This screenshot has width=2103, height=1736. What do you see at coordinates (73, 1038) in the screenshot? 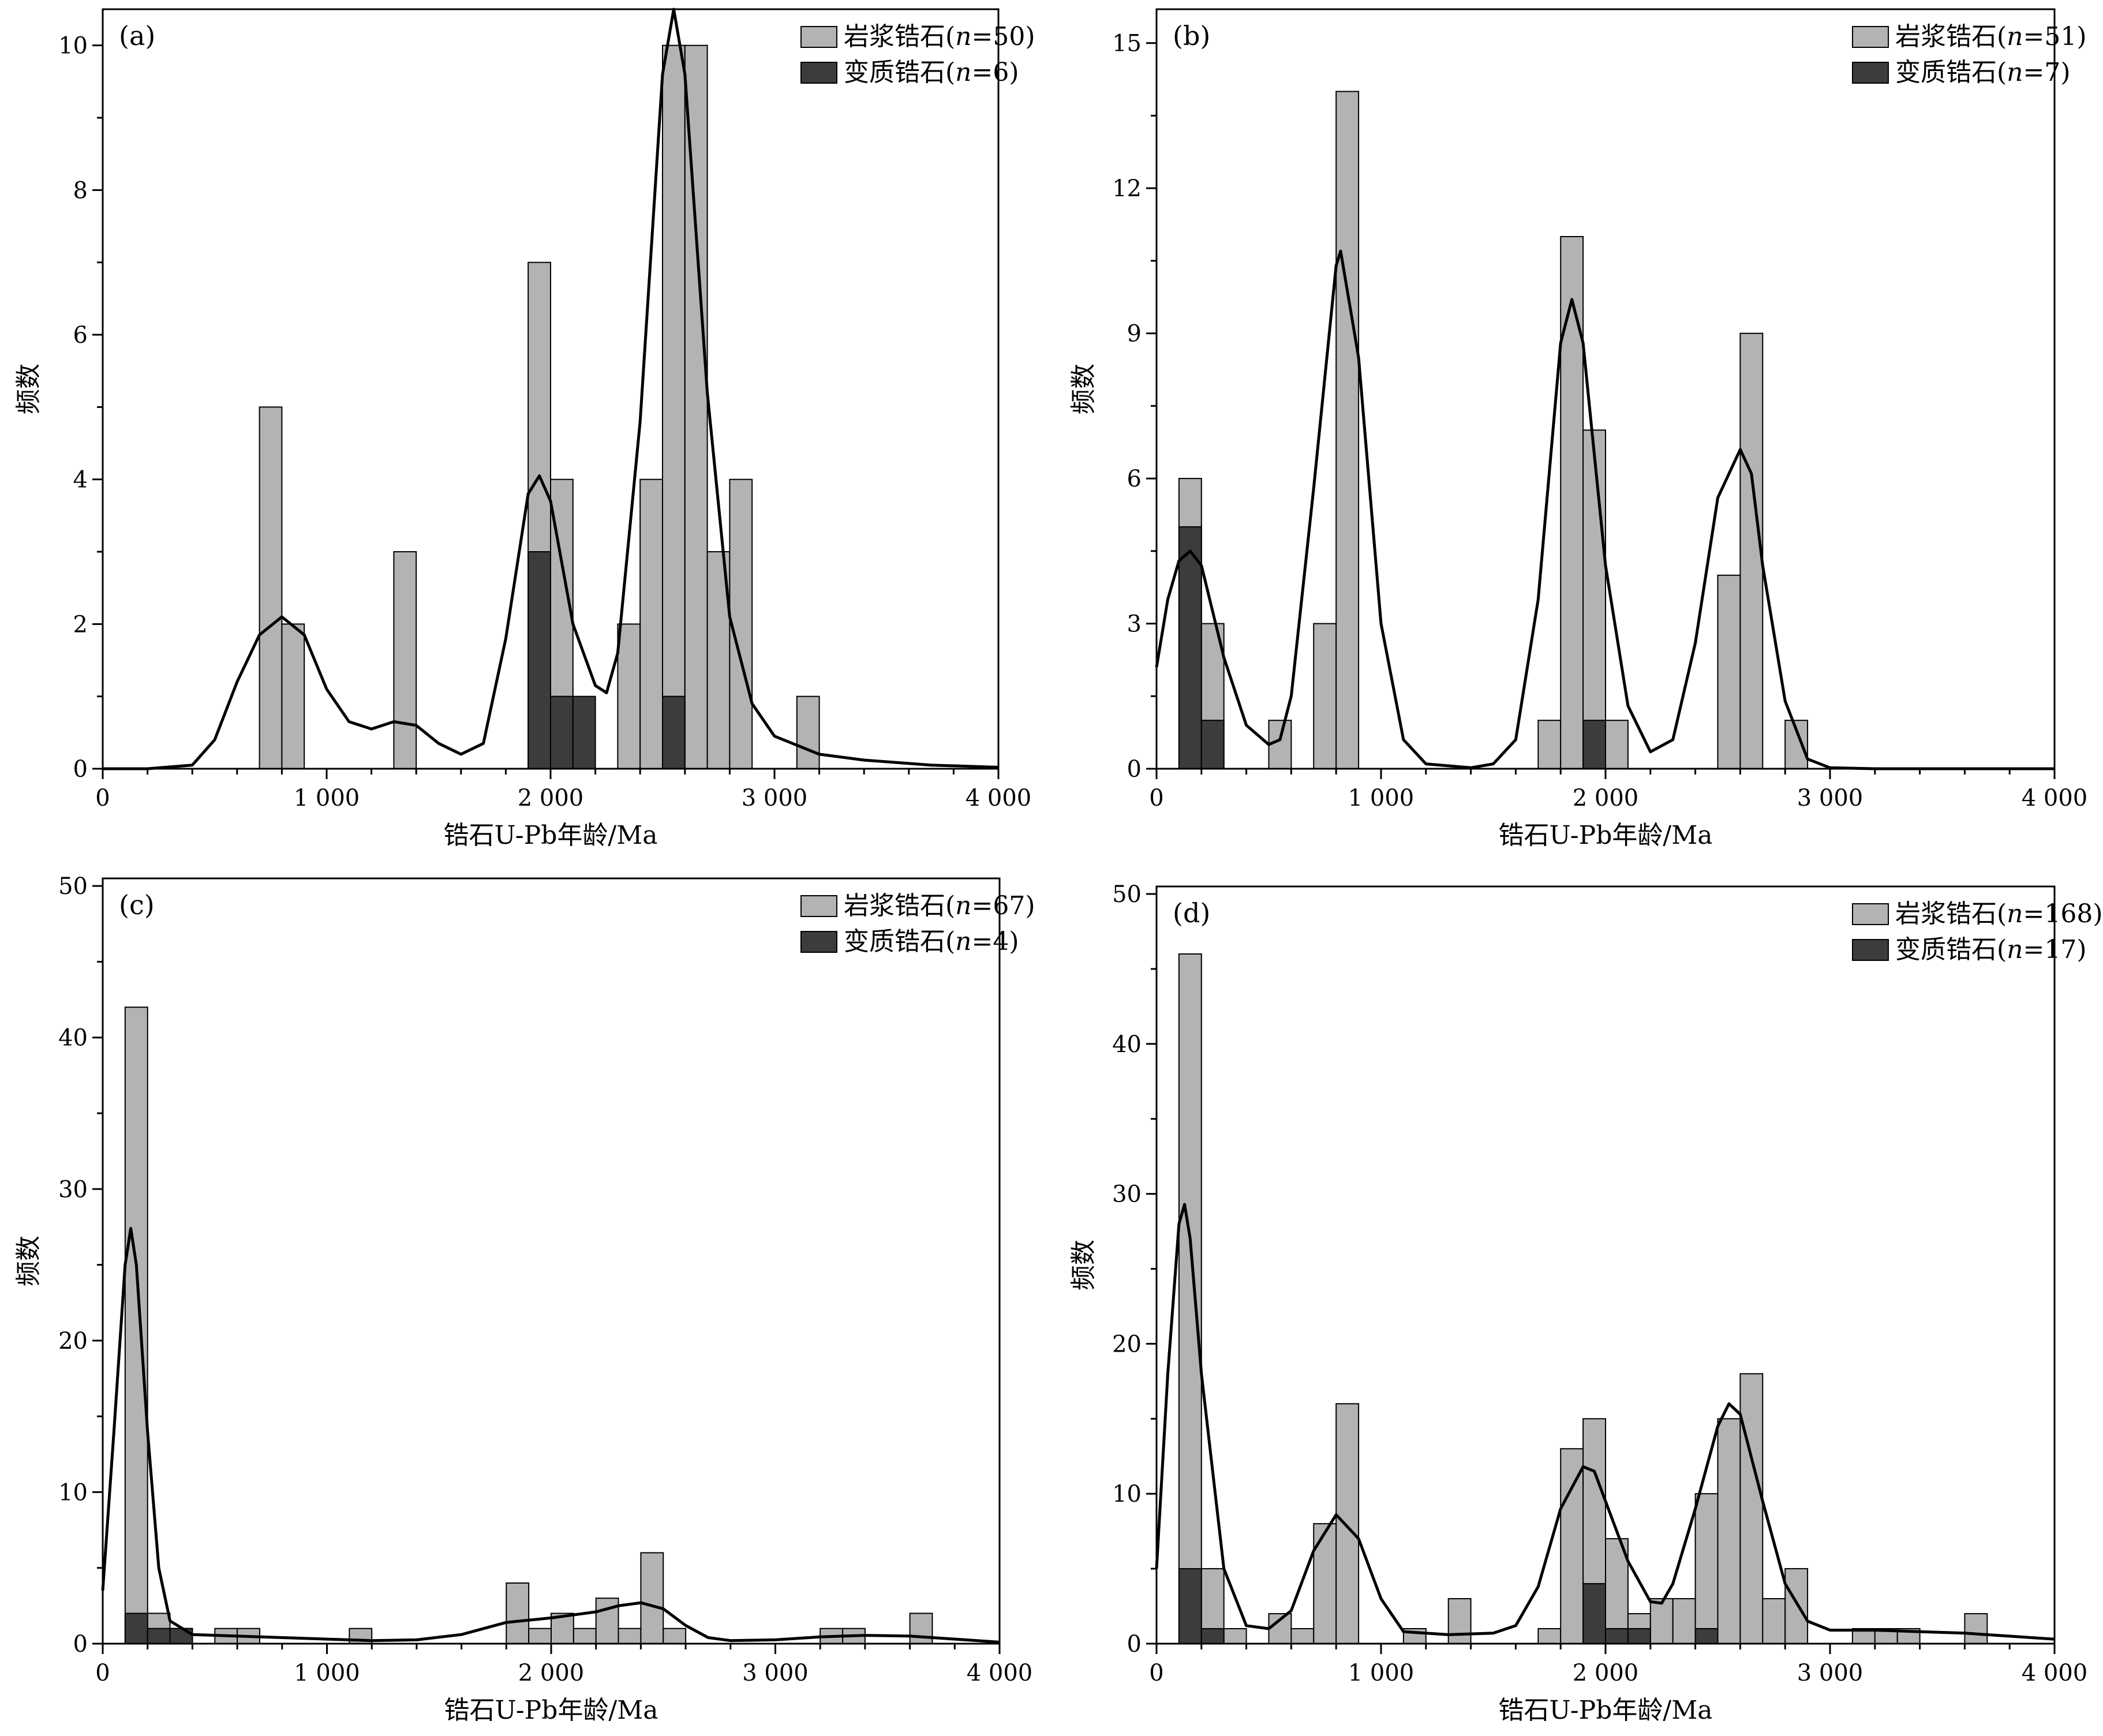
I see `y-tick-label: 40` at bounding box center [73, 1038].